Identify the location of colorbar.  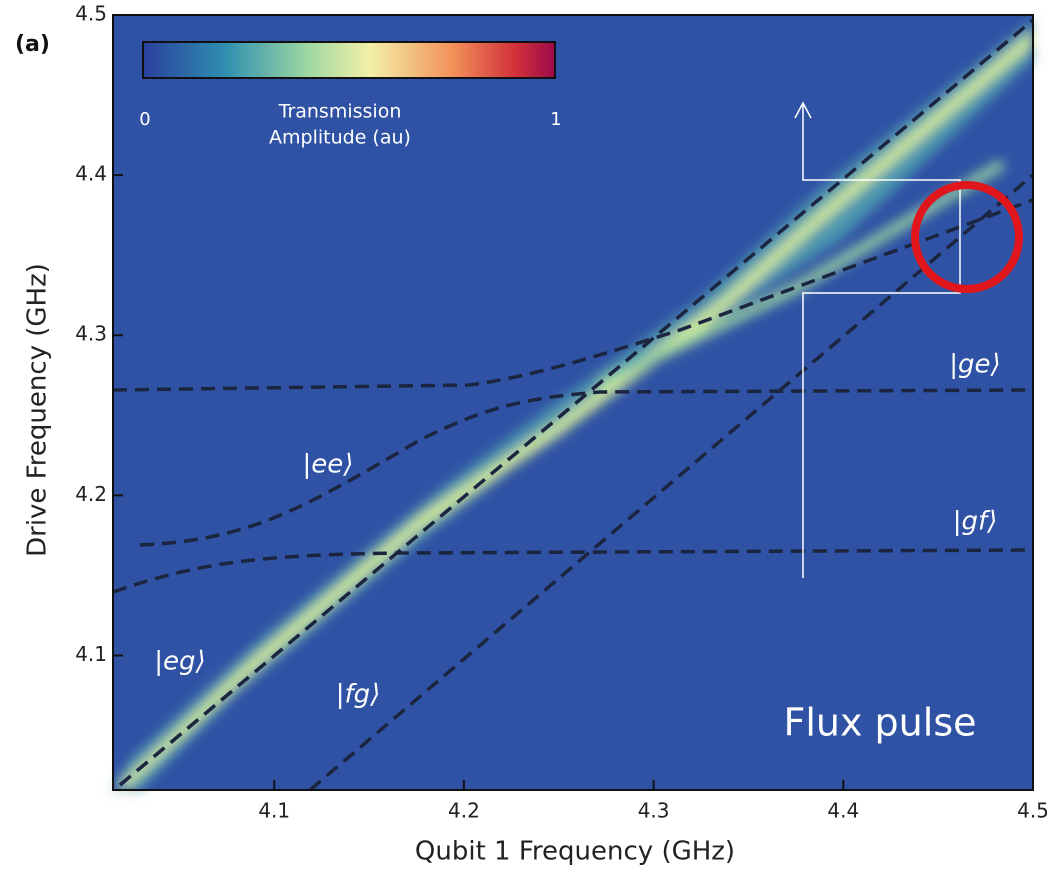
(349, 60).